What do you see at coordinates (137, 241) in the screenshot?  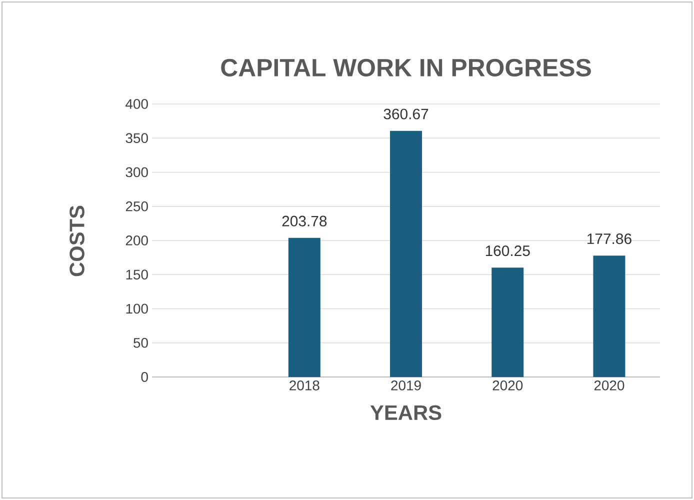 I see `y-tick-label: 200` at bounding box center [137, 241].